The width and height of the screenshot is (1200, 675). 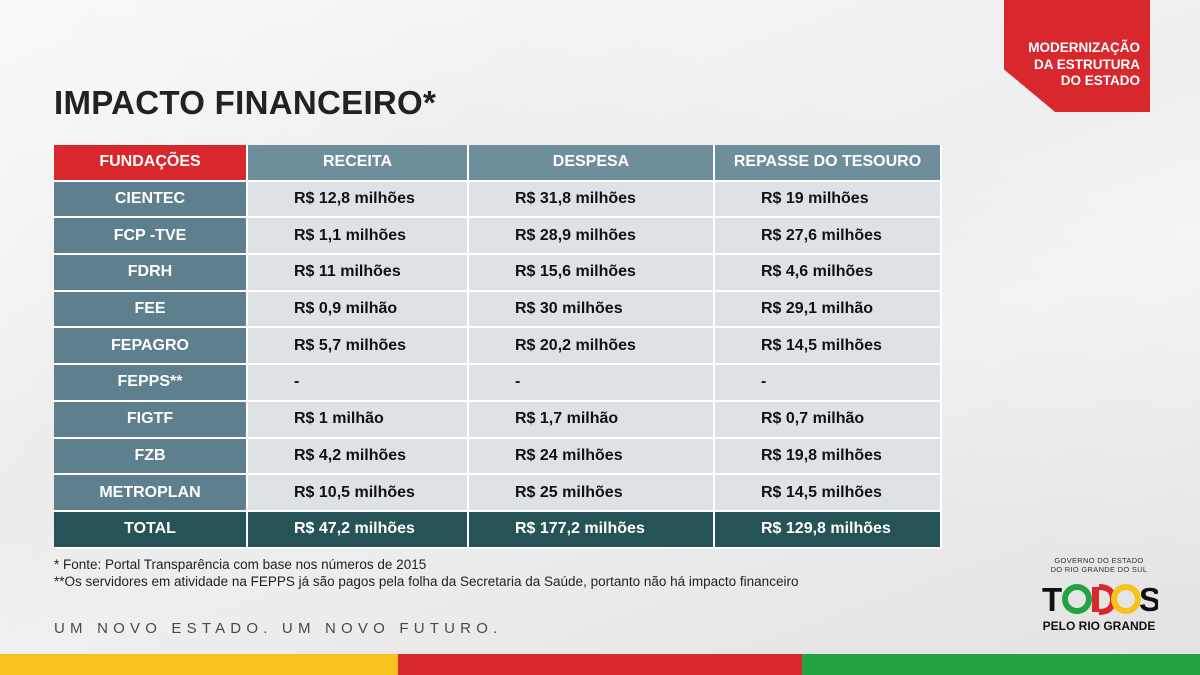 I want to click on cell-receita: -, so click(x=358, y=383).